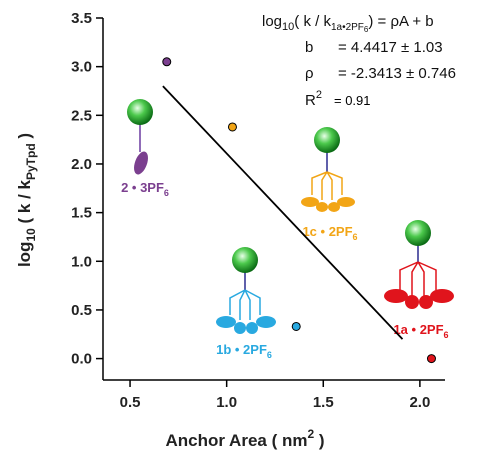 The height and width of the screenshot is (452, 490). Describe the element at coordinates (347, 27) in the screenshot. I see `eq-sub: 1a•2PF` at that location.